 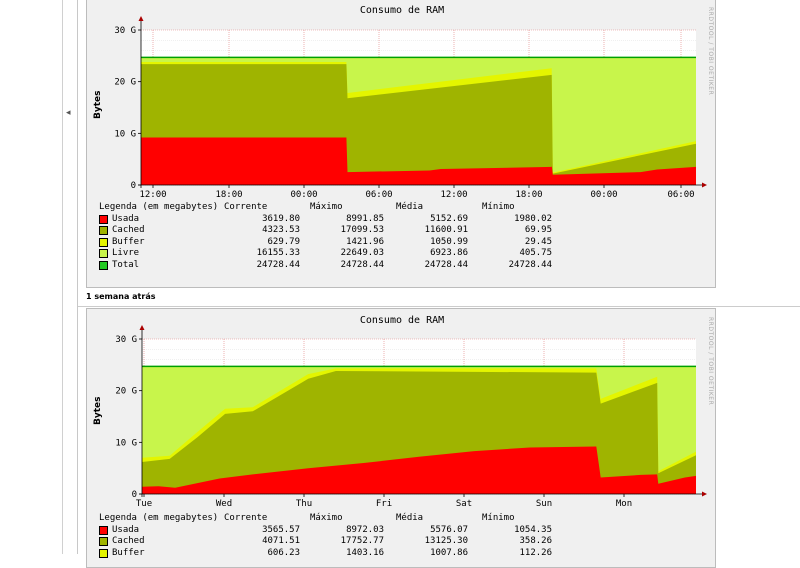 I want to click on legend-row: Usada 3619.80 8991.85 5152.69 1980.02, so click(x=333, y=220).